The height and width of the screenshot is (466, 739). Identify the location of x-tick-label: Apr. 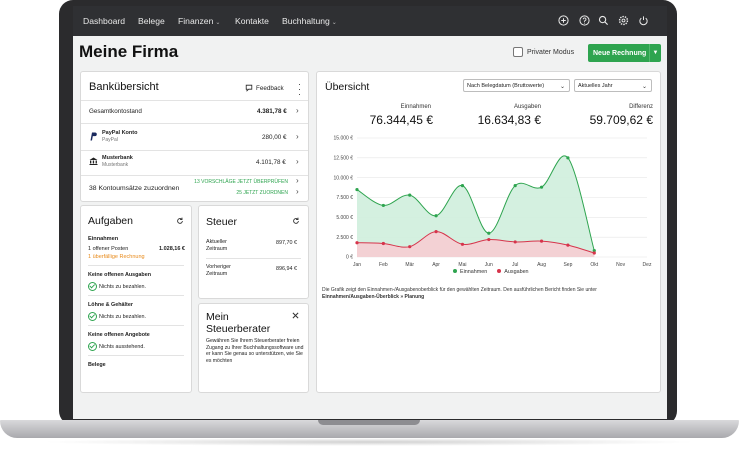
(436, 265).